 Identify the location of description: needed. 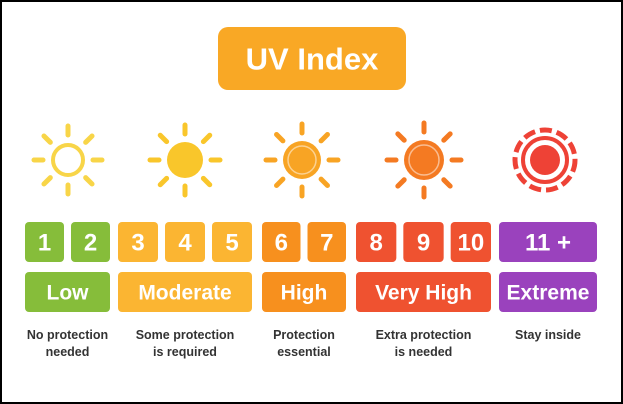
(68, 352).